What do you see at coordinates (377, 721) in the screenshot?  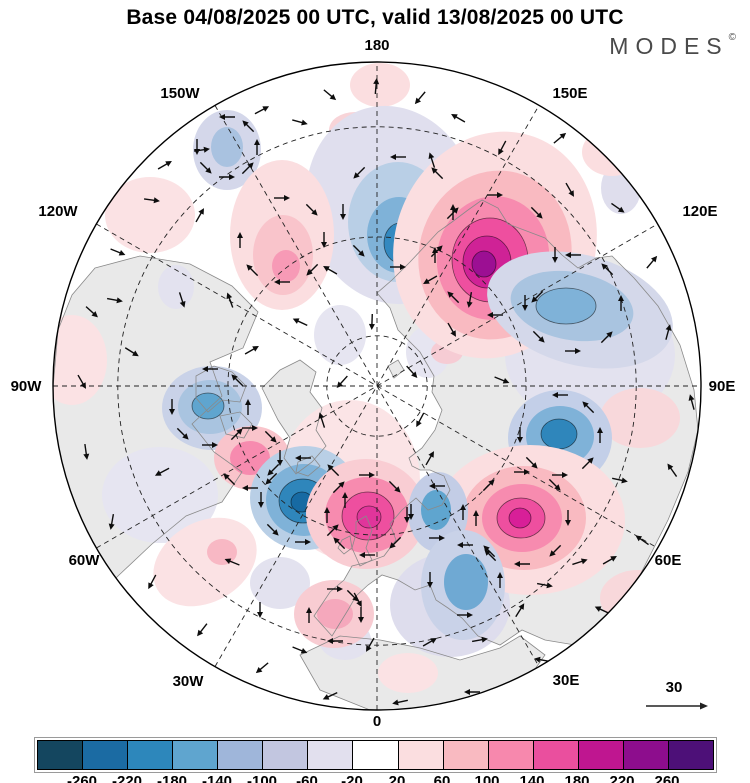 I see `longitude-label: 0` at bounding box center [377, 721].